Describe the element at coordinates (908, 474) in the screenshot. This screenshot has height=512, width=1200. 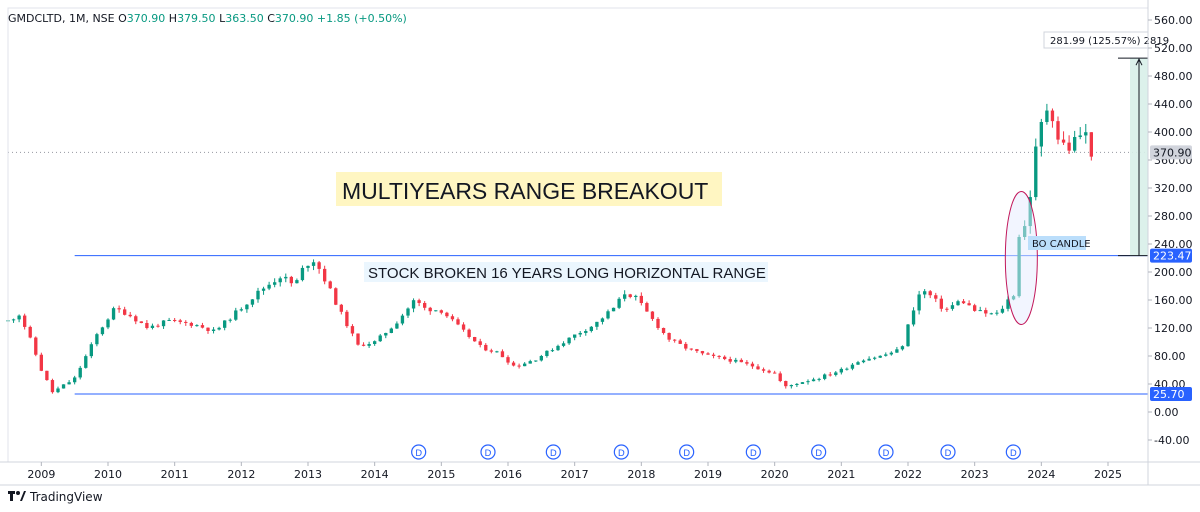
I see `x-tick-label: 2022` at that location.